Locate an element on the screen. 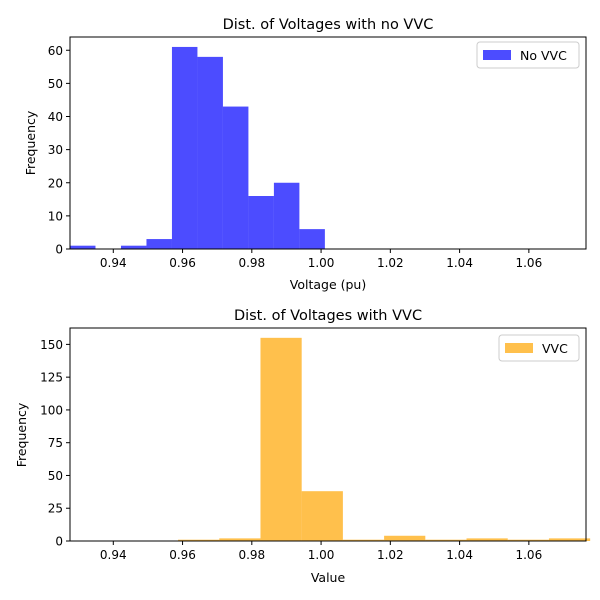 This screenshot has height=600, width=600. top-y-axis-label: Frequency is located at coordinates (30, 142).